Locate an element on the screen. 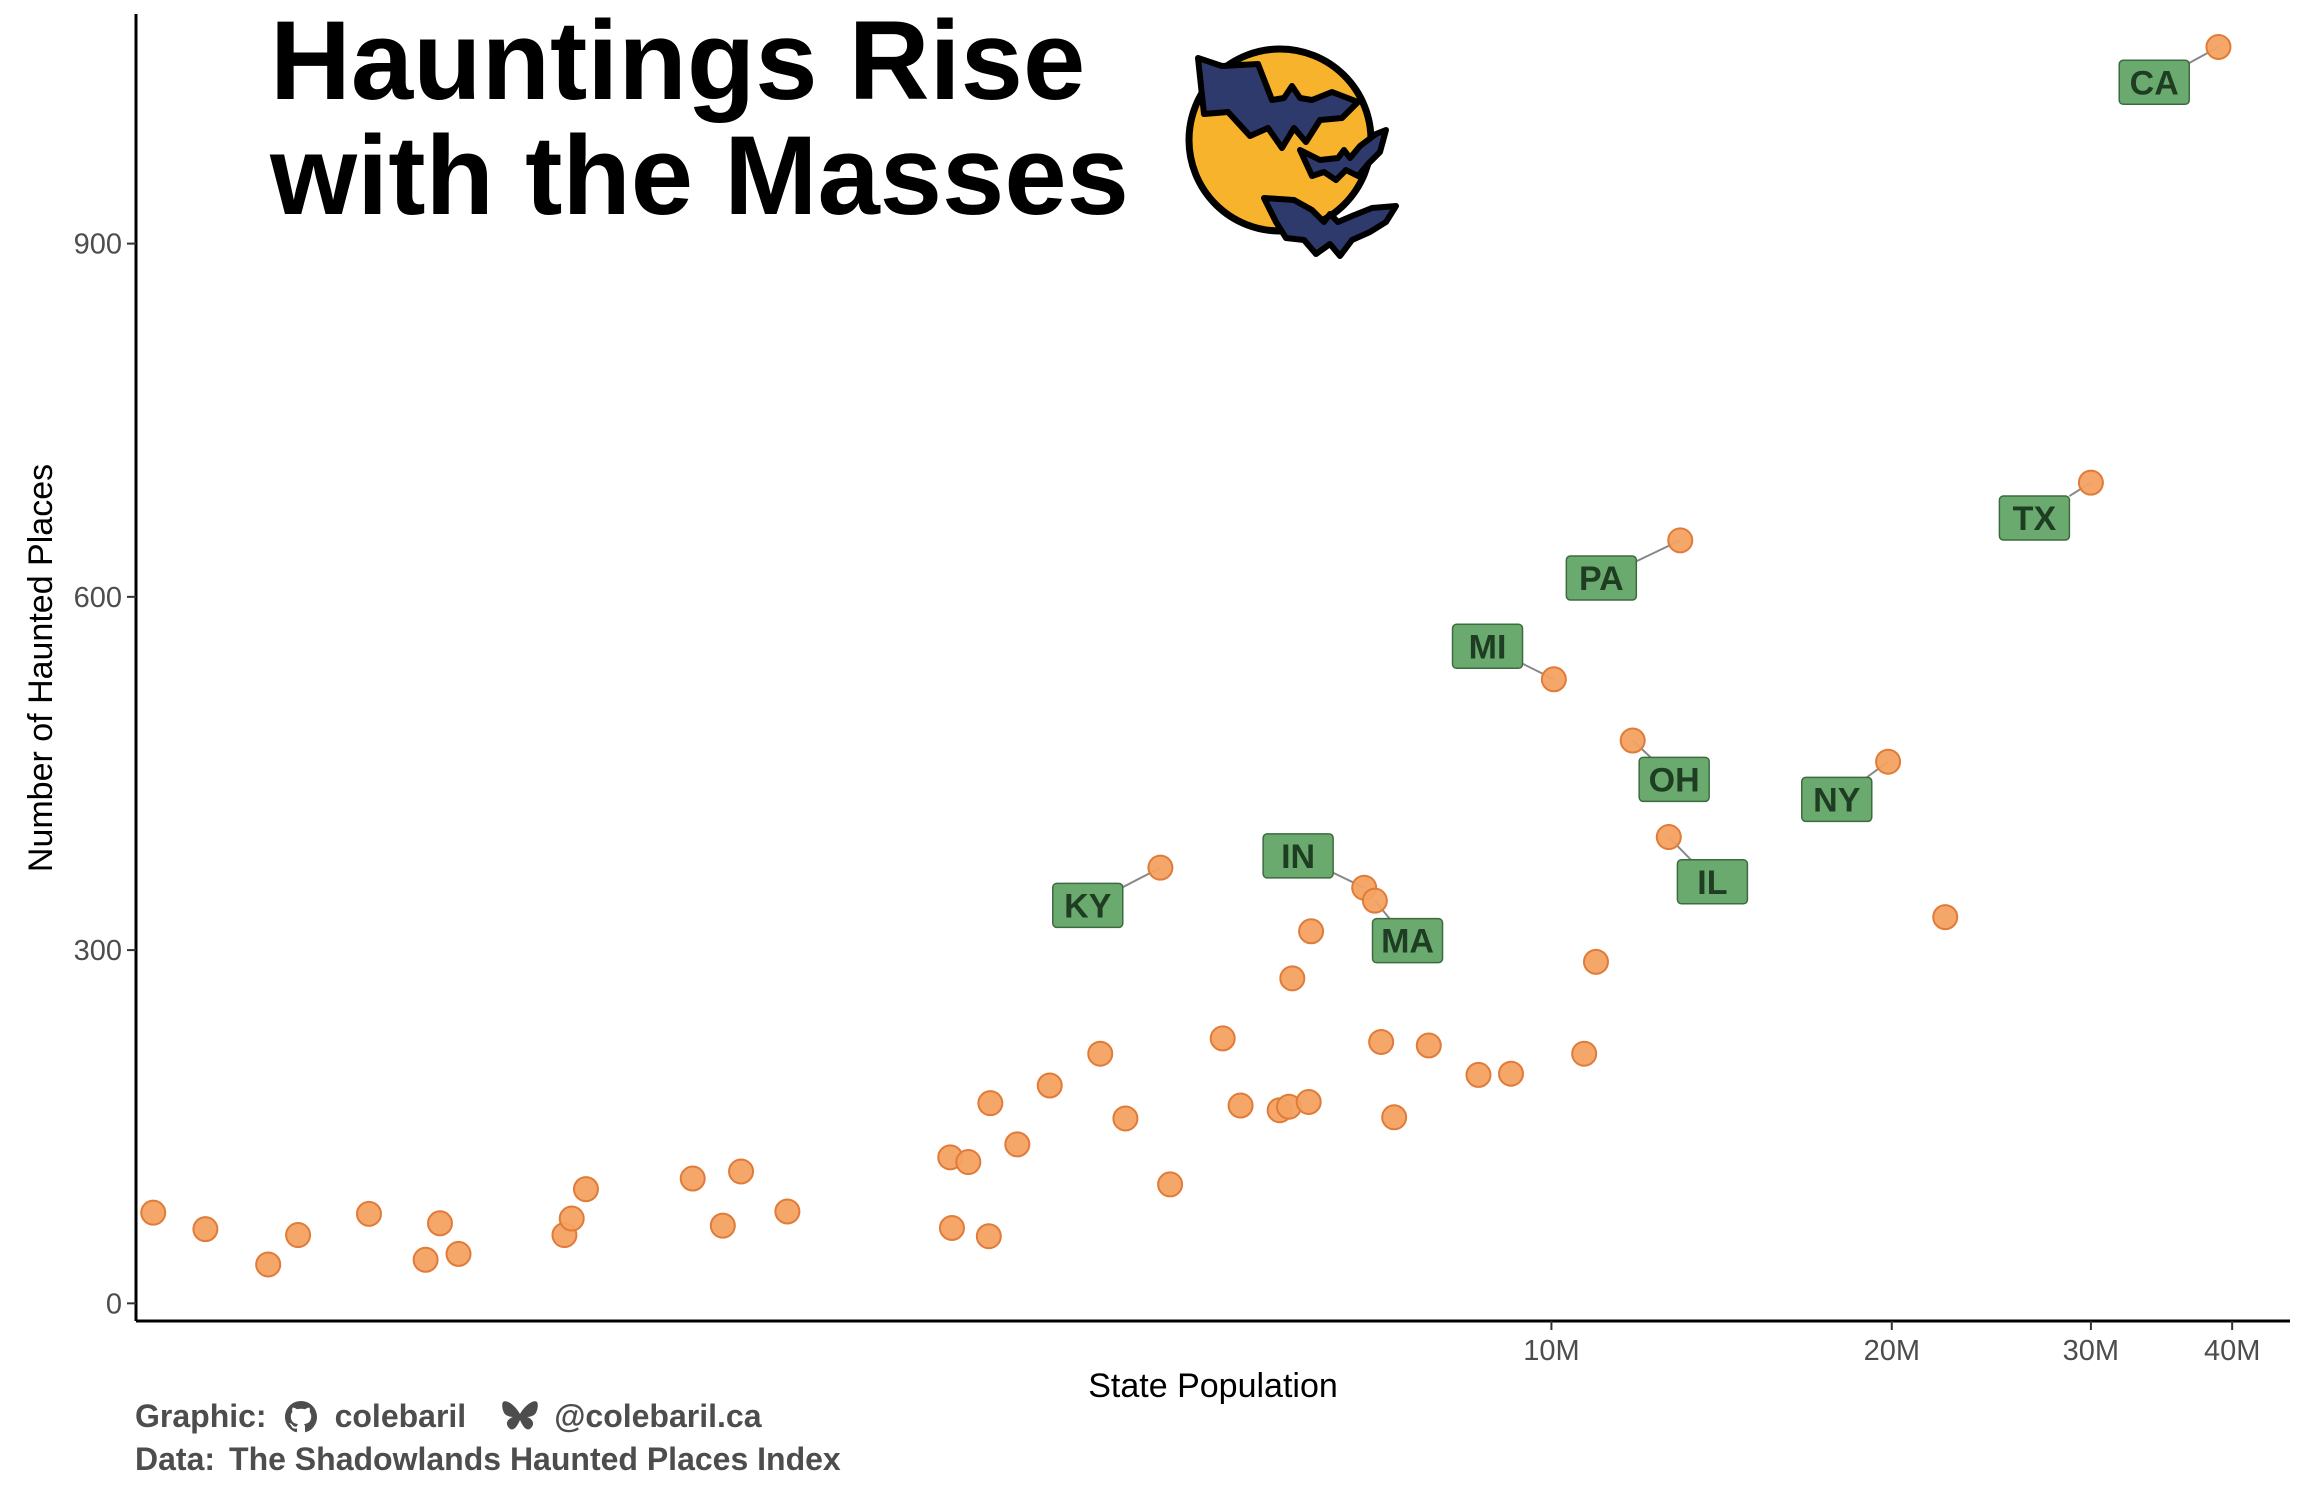  github-handle: colebaril is located at coordinates (400, 1416).